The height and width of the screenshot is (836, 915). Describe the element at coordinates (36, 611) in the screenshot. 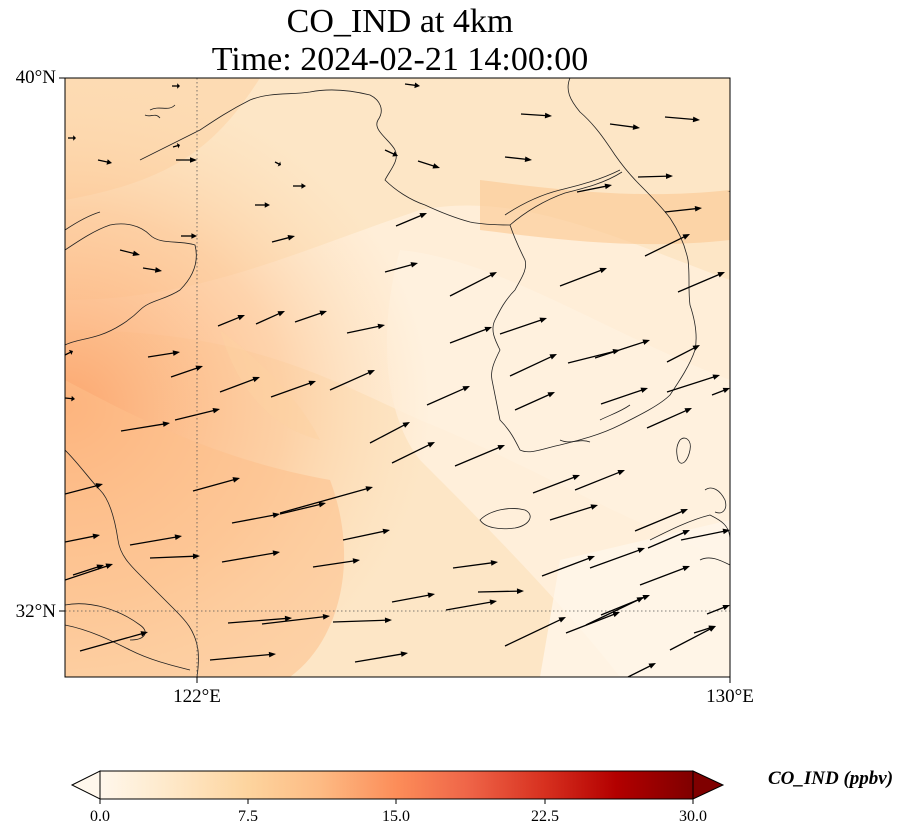

I see `lat-label-32n: 32°N` at that location.